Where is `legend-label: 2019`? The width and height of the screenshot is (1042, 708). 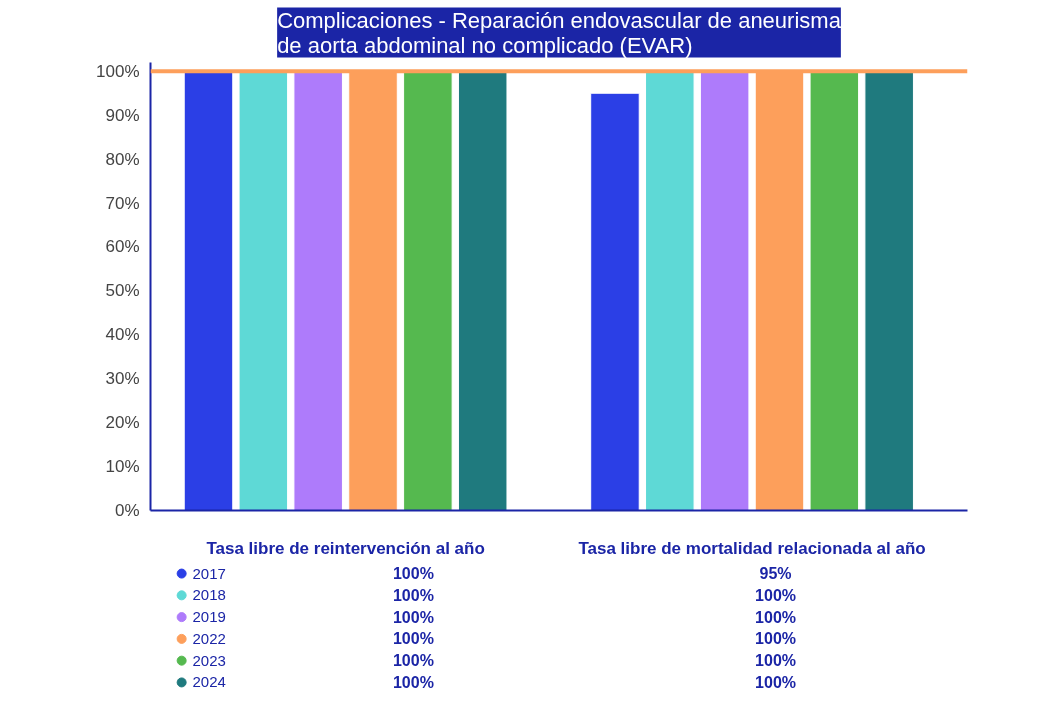
legend-label: 2019 is located at coordinates (209, 617).